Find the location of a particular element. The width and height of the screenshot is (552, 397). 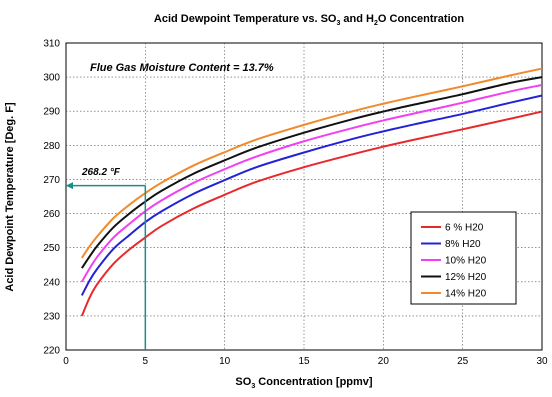

y-tick-label: 220 is located at coordinates (51, 351).